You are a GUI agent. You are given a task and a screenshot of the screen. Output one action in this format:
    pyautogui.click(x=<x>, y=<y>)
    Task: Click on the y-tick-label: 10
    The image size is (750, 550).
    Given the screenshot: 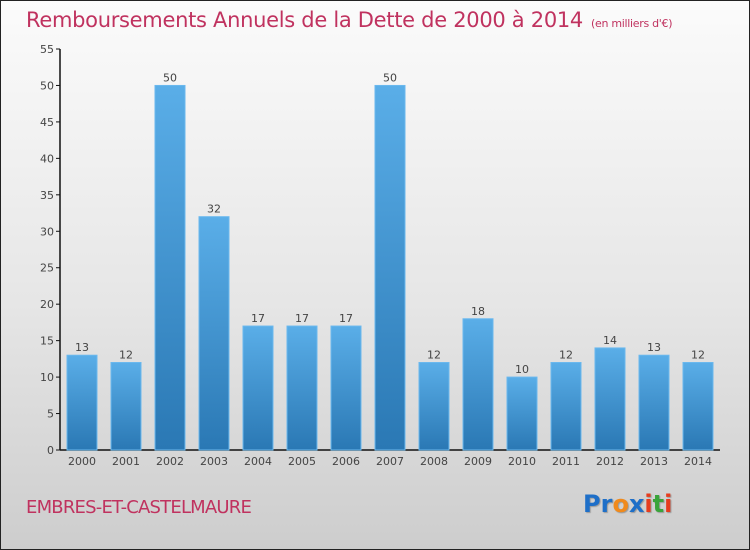 What is the action you would take?
    pyautogui.click(x=47, y=377)
    